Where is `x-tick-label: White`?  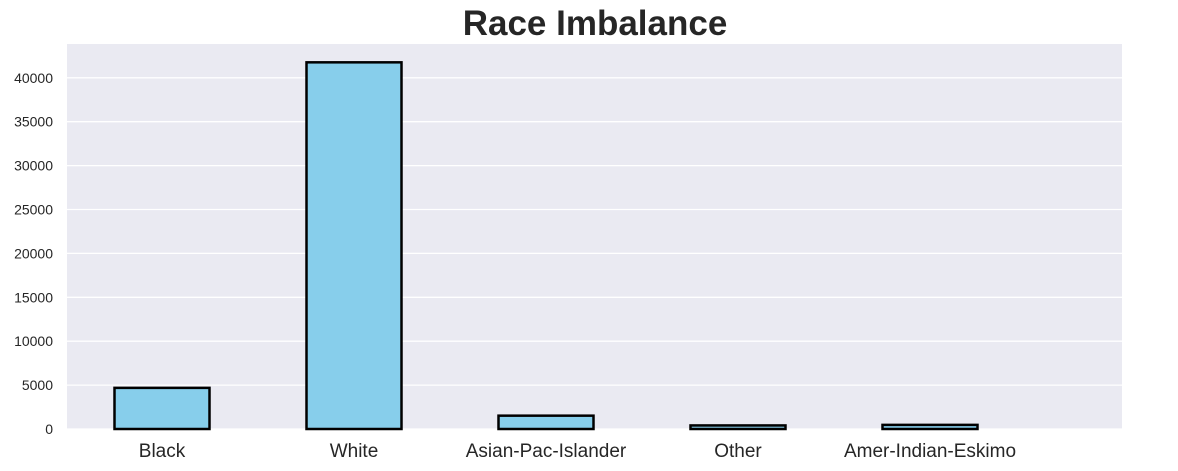 x-tick-label: White is located at coordinates (354, 451).